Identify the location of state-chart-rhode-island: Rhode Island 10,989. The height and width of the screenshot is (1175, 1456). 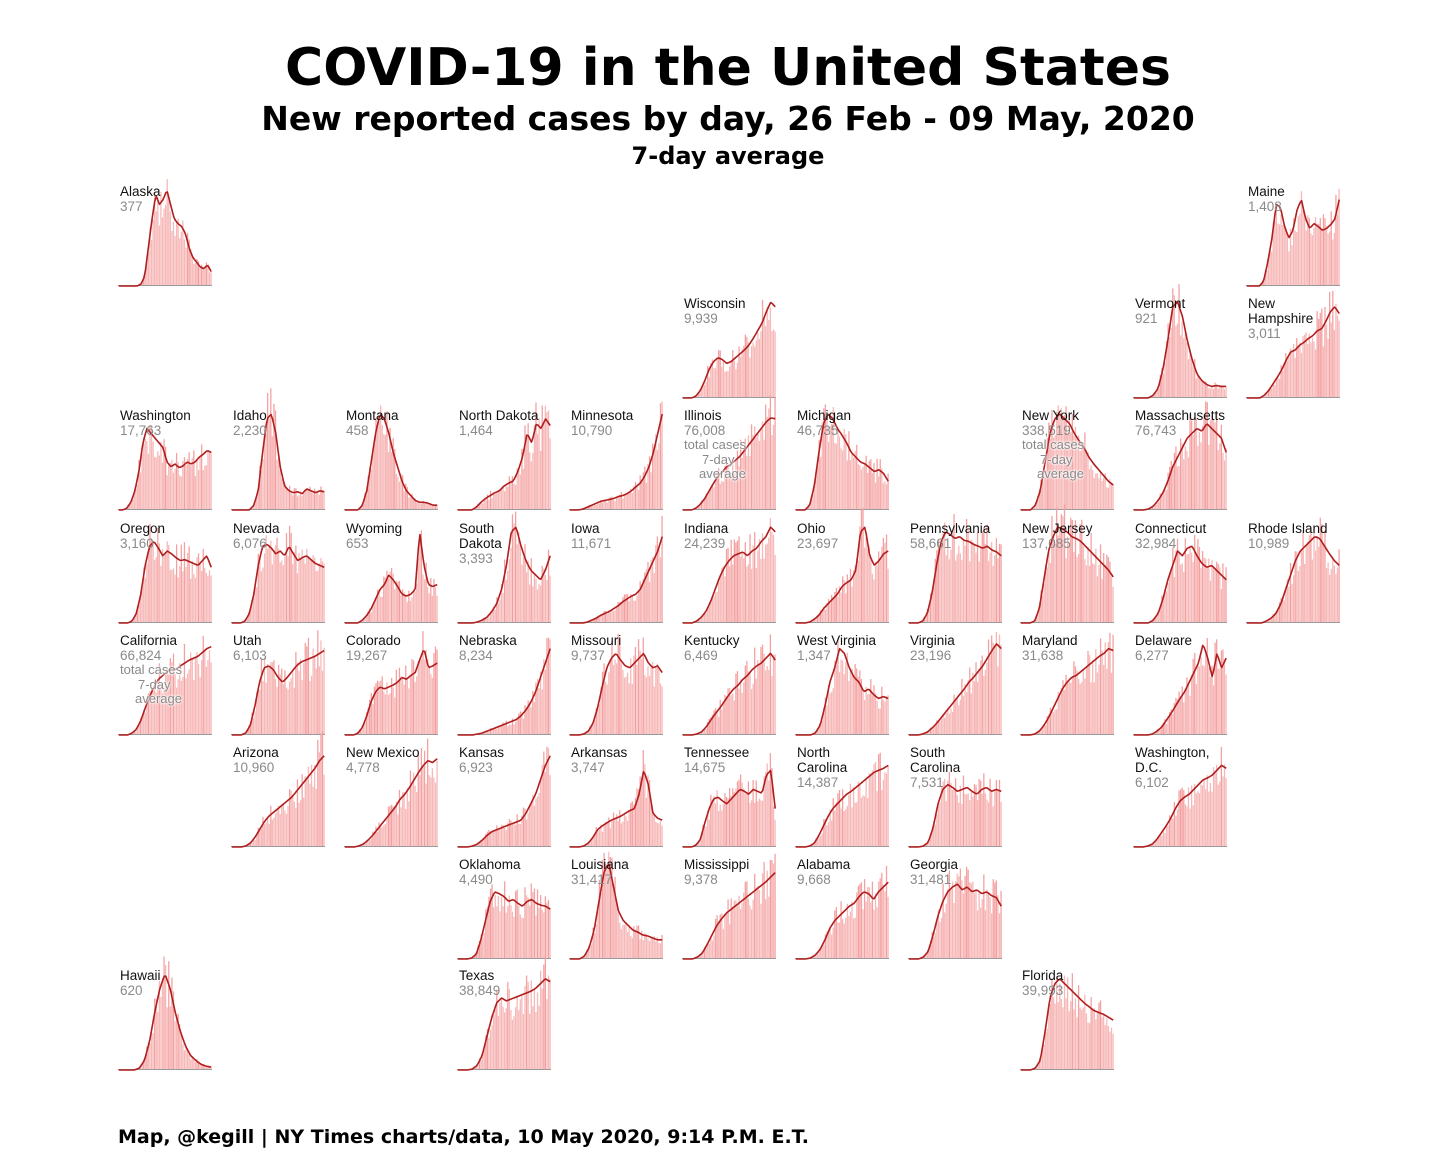
(1294, 569).